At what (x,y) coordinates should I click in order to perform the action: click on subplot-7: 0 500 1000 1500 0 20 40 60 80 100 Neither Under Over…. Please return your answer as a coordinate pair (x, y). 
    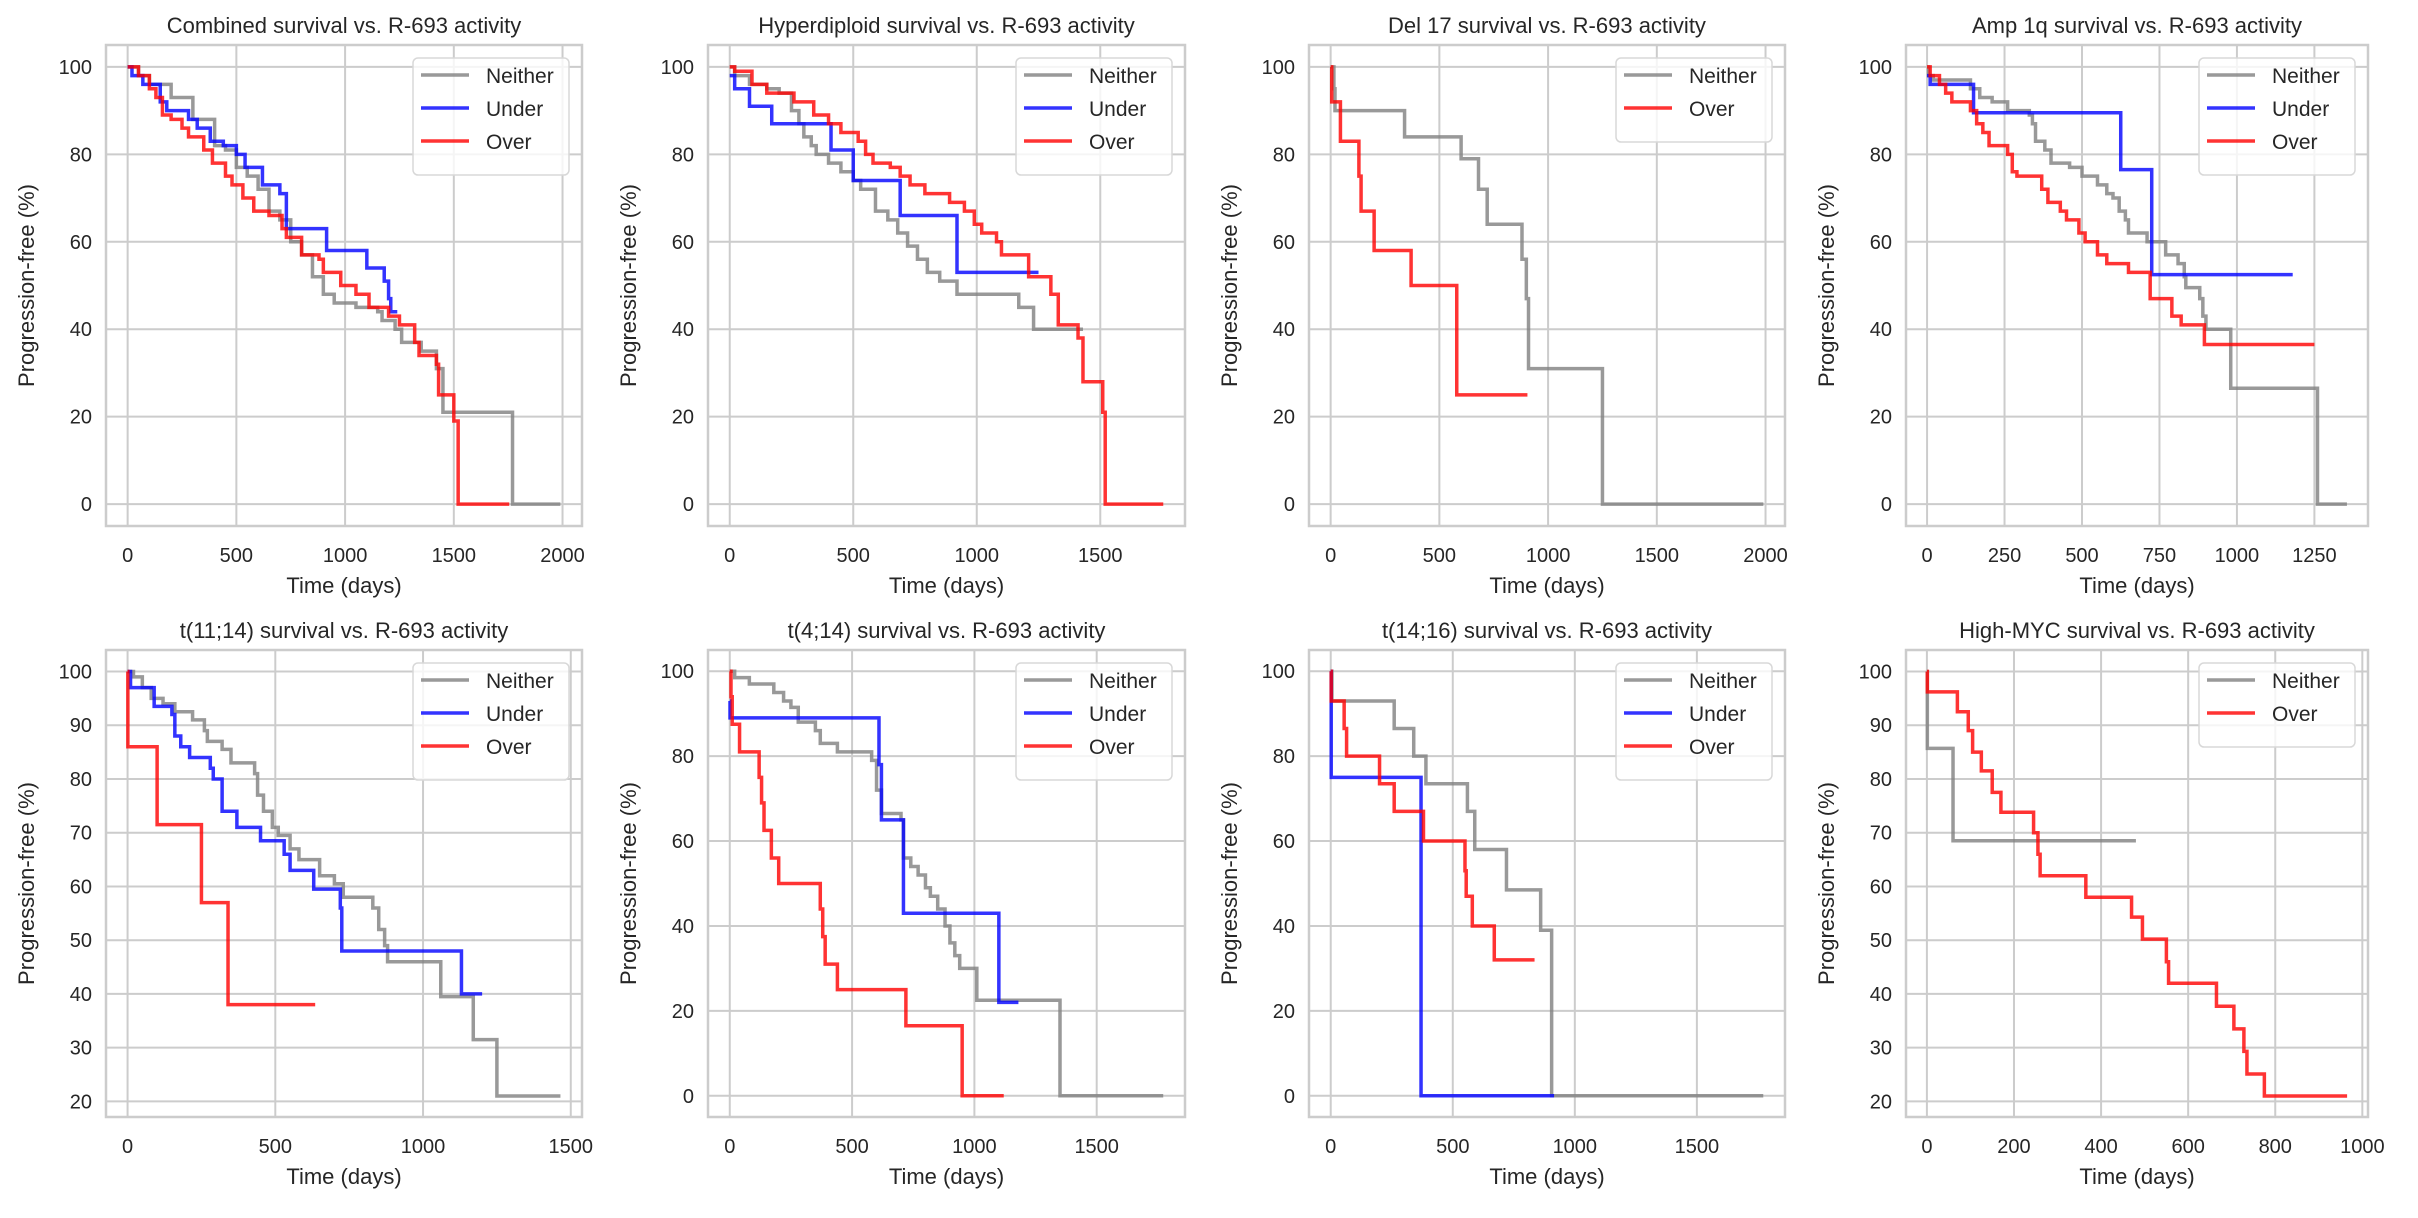
    Looking at the image, I should click on (1502, 903).